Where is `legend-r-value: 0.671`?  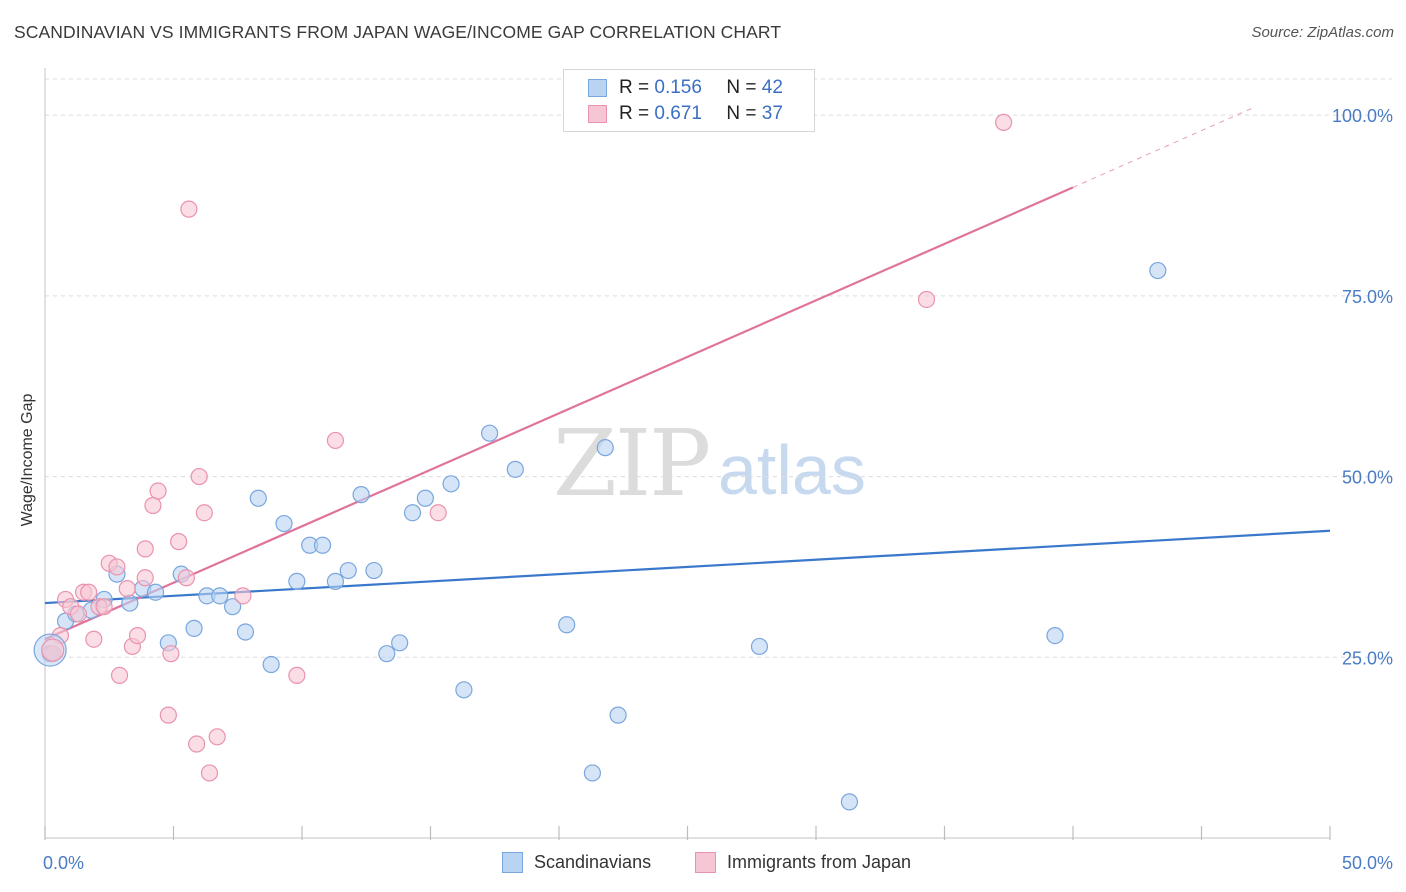 legend-r-value: 0.671 is located at coordinates (678, 113).